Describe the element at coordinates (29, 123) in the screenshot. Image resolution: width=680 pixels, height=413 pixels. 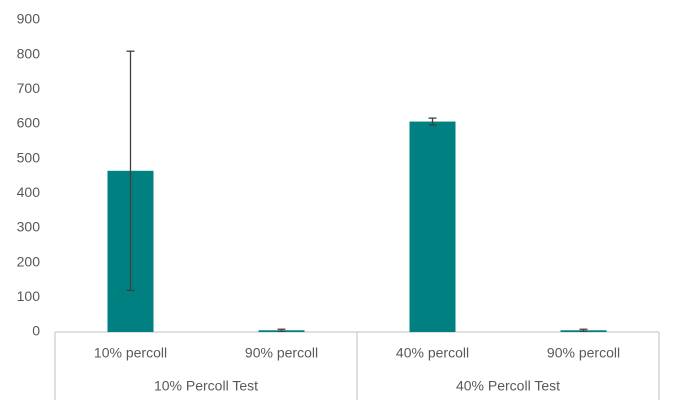
I see `y-tick-label: 600` at that location.